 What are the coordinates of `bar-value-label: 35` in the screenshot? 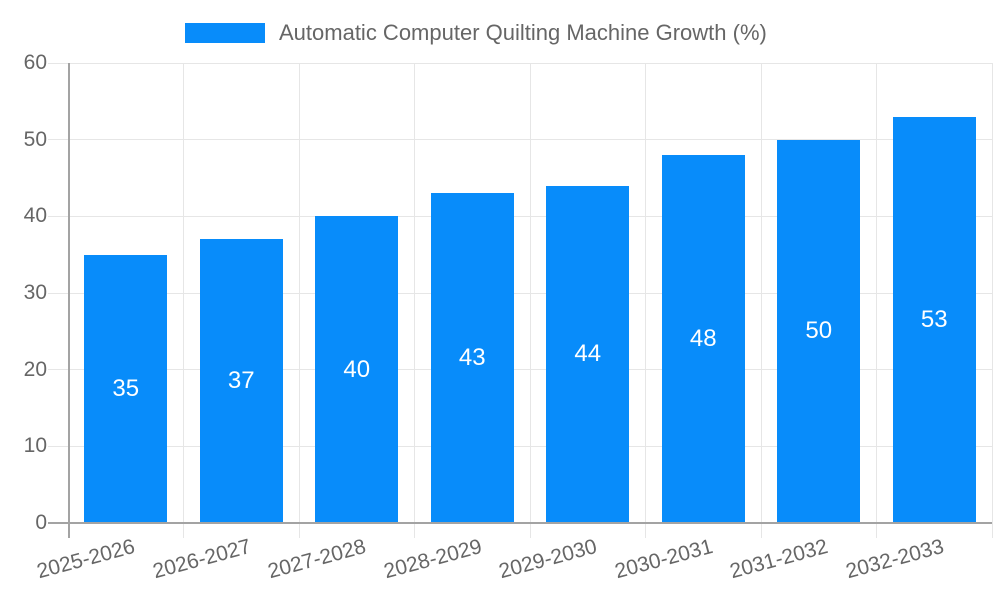 It's located at (126, 388).